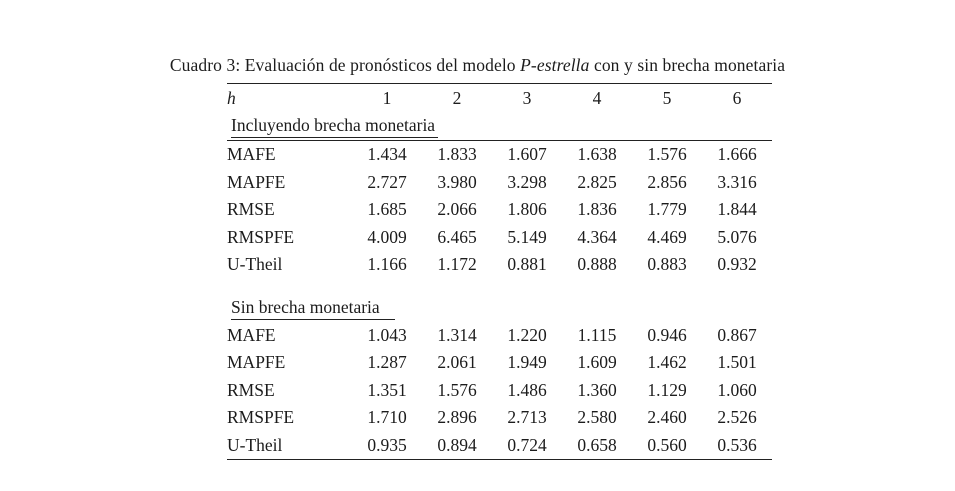  What do you see at coordinates (737, 444) in the screenshot?
I see `metric-value: 0.536` at bounding box center [737, 444].